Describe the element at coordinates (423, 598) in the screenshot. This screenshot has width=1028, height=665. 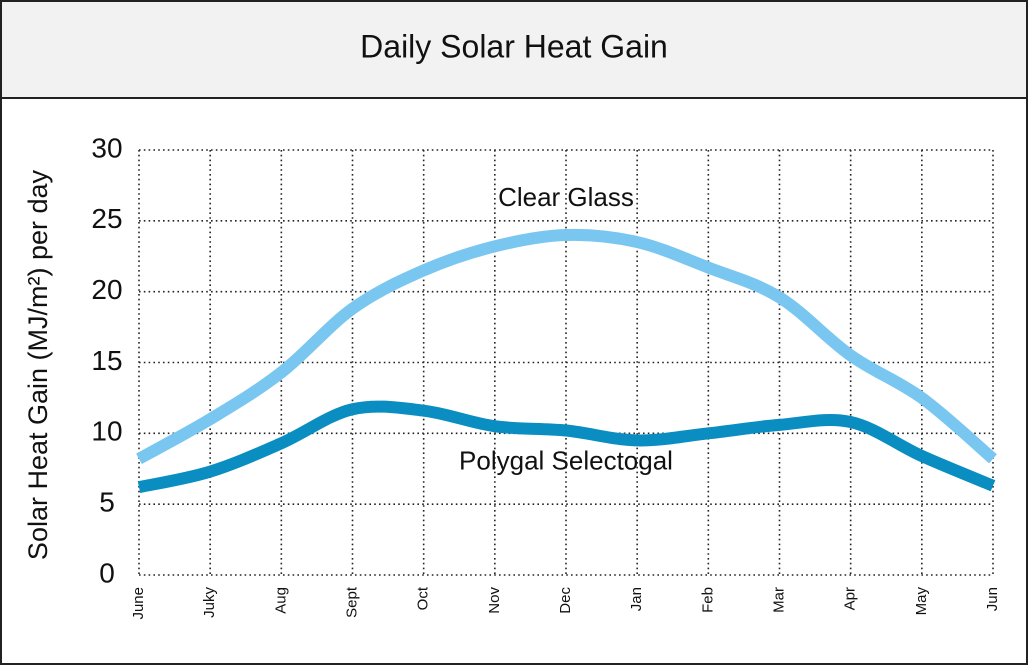
I see `x-tick-label: Oct` at that location.